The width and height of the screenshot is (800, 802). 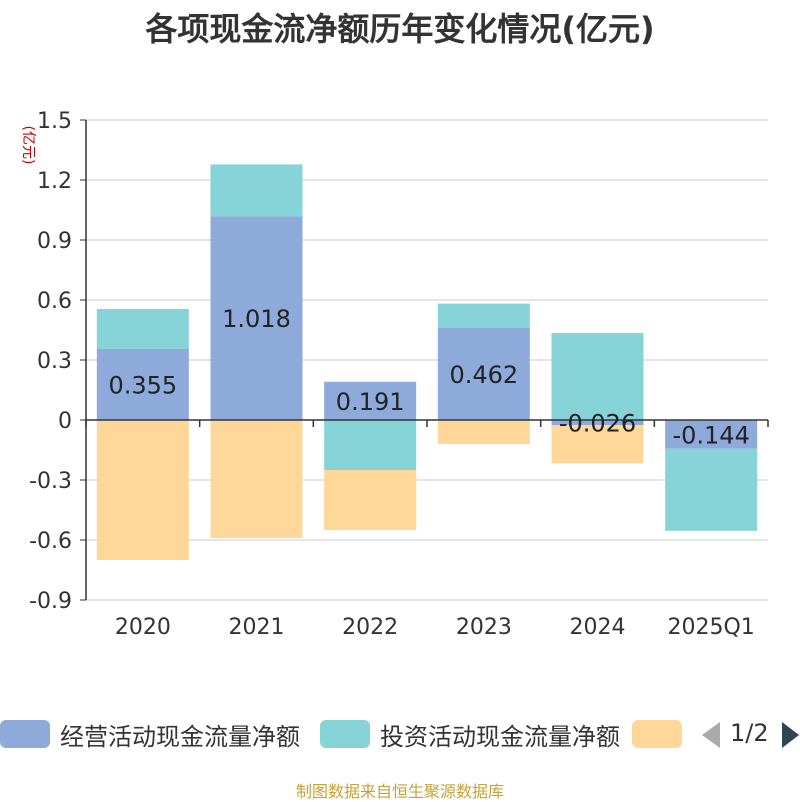 What do you see at coordinates (598, 627) in the screenshot?
I see `x-tick-label: 2024` at bounding box center [598, 627].